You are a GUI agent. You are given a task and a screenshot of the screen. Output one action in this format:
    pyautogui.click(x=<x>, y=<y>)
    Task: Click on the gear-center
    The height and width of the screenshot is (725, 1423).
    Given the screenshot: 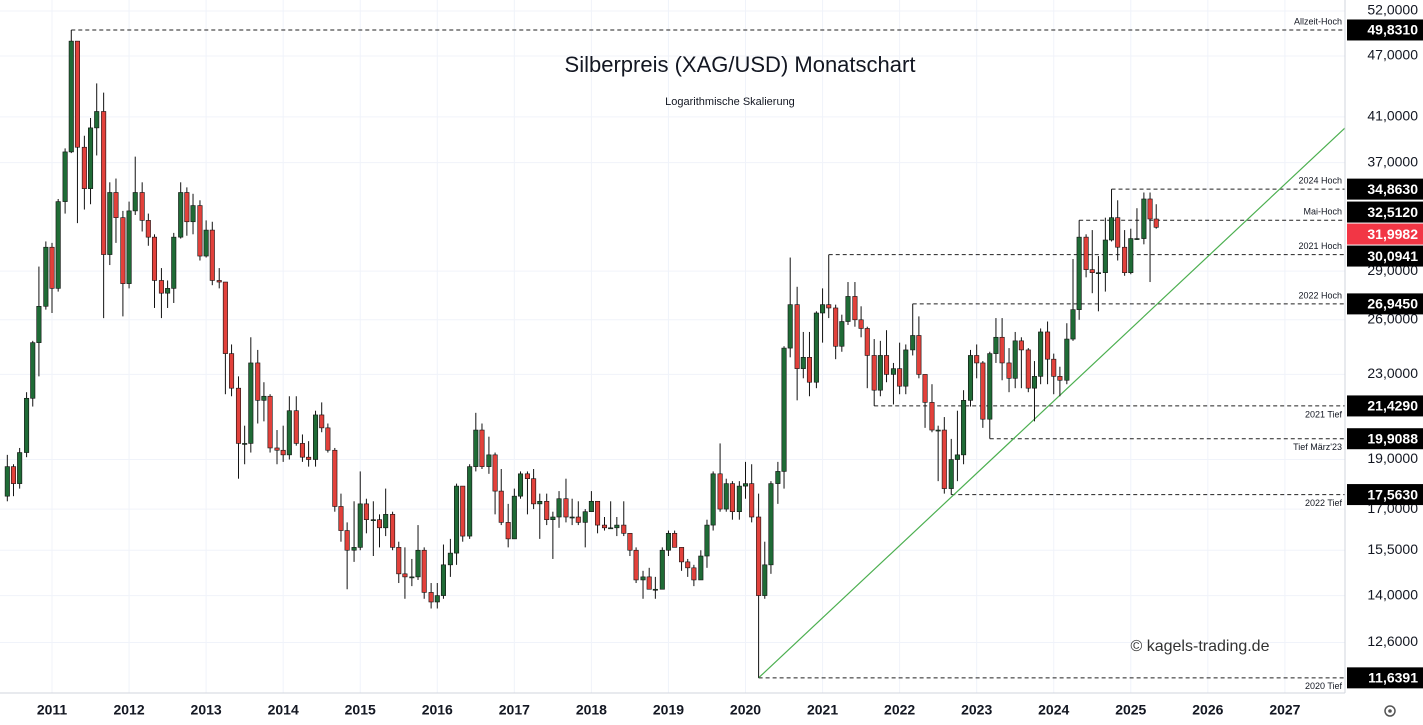 What is the action you would take?
    pyautogui.click(x=1390, y=711)
    